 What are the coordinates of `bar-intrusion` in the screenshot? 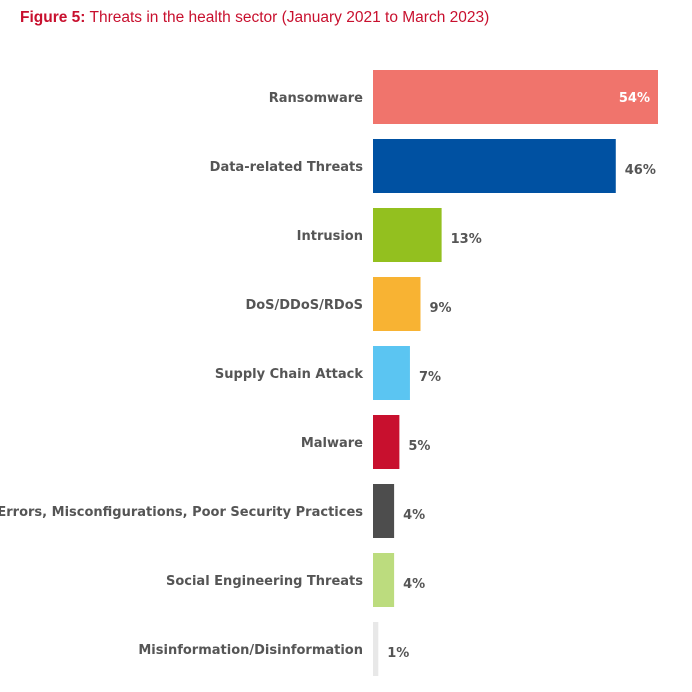 It's located at (407, 235).